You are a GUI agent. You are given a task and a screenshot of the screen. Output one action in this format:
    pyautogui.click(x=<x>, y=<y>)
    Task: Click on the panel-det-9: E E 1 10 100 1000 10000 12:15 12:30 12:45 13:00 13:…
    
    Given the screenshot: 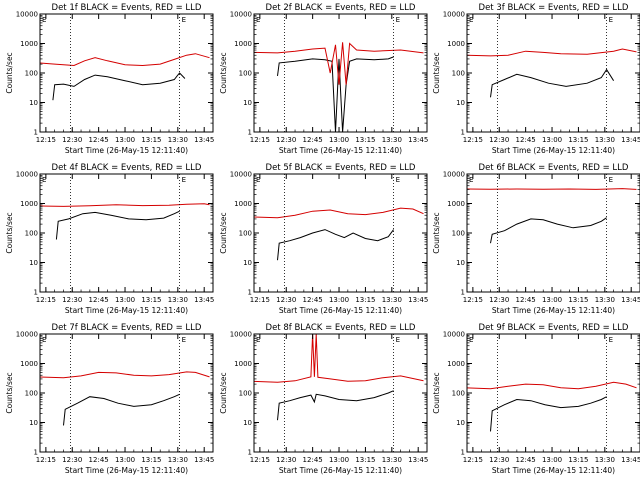 What is the action you would take?
    pyautogui.click(x=536, y=399)
    